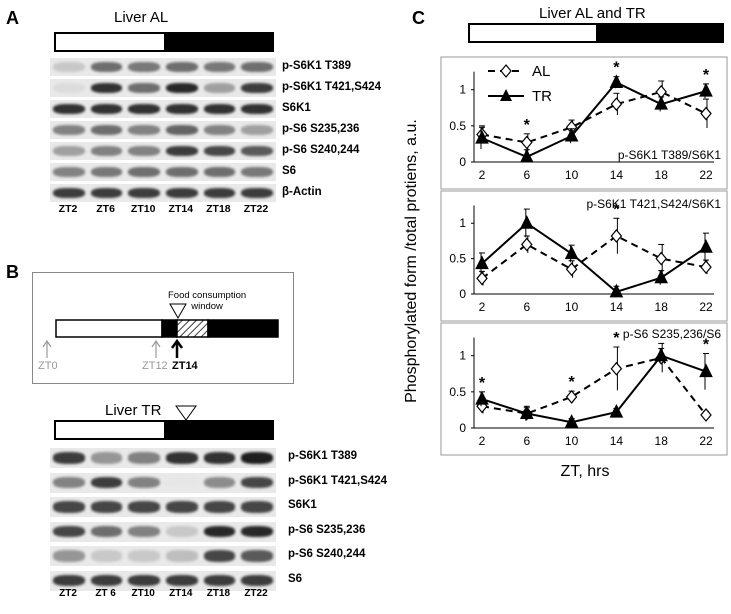 The height and width of the screenshot is (614, 731). Describe the element at coordinates (181, 593) in the screenshot. I see `b-lane-label: ZT14` at that location.